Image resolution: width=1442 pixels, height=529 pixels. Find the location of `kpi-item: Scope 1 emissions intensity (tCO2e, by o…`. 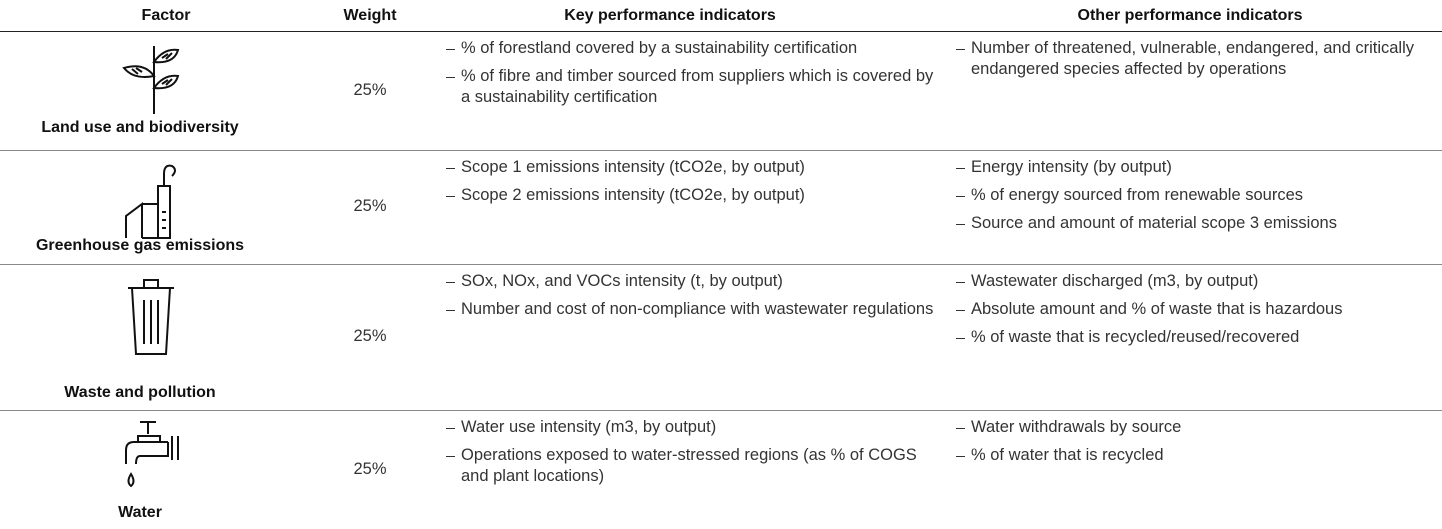

kpi-item: Scope 1 emissions intensity (tCO2e, by o… is located at coordinates (695, 167).